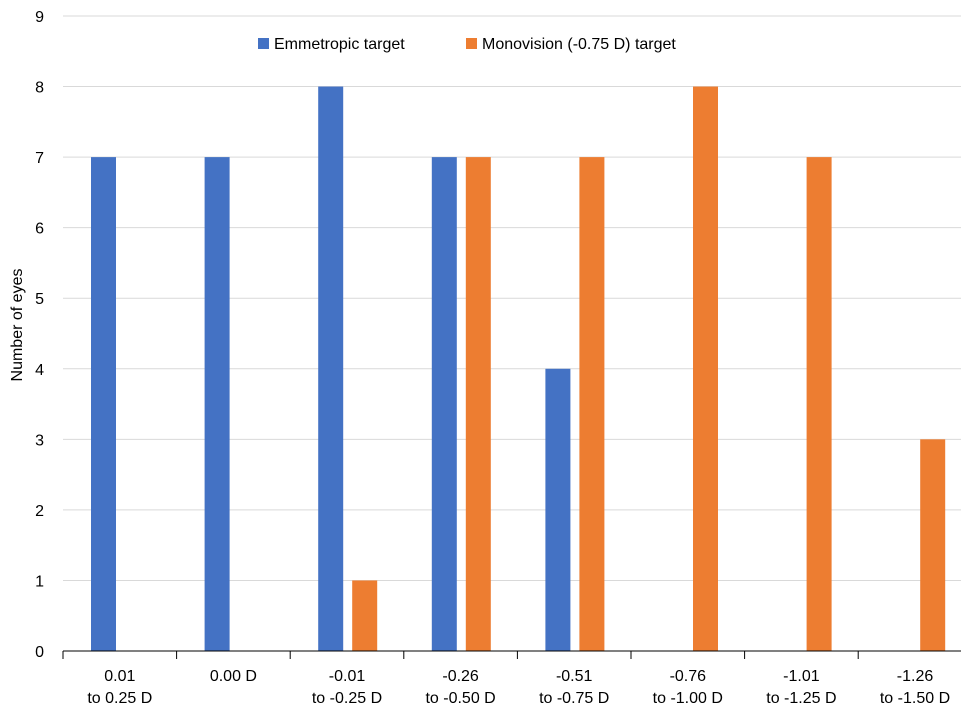 This screenshot has width=961, height=713. What do you see at coordinates (39, 370) in the screenshot?
I see `y-tick-label: 4` at bounding box center [39, 370].